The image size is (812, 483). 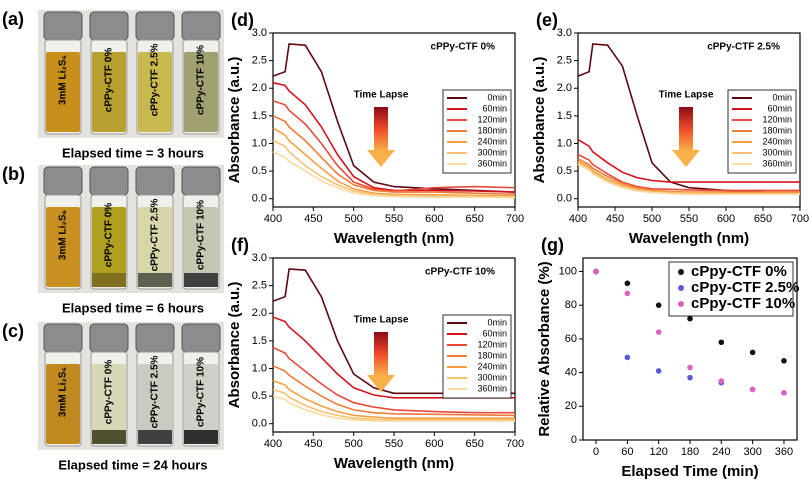 I want to click on y-axis-label: Relative Absorbance (%), so click(x=544, y=348).